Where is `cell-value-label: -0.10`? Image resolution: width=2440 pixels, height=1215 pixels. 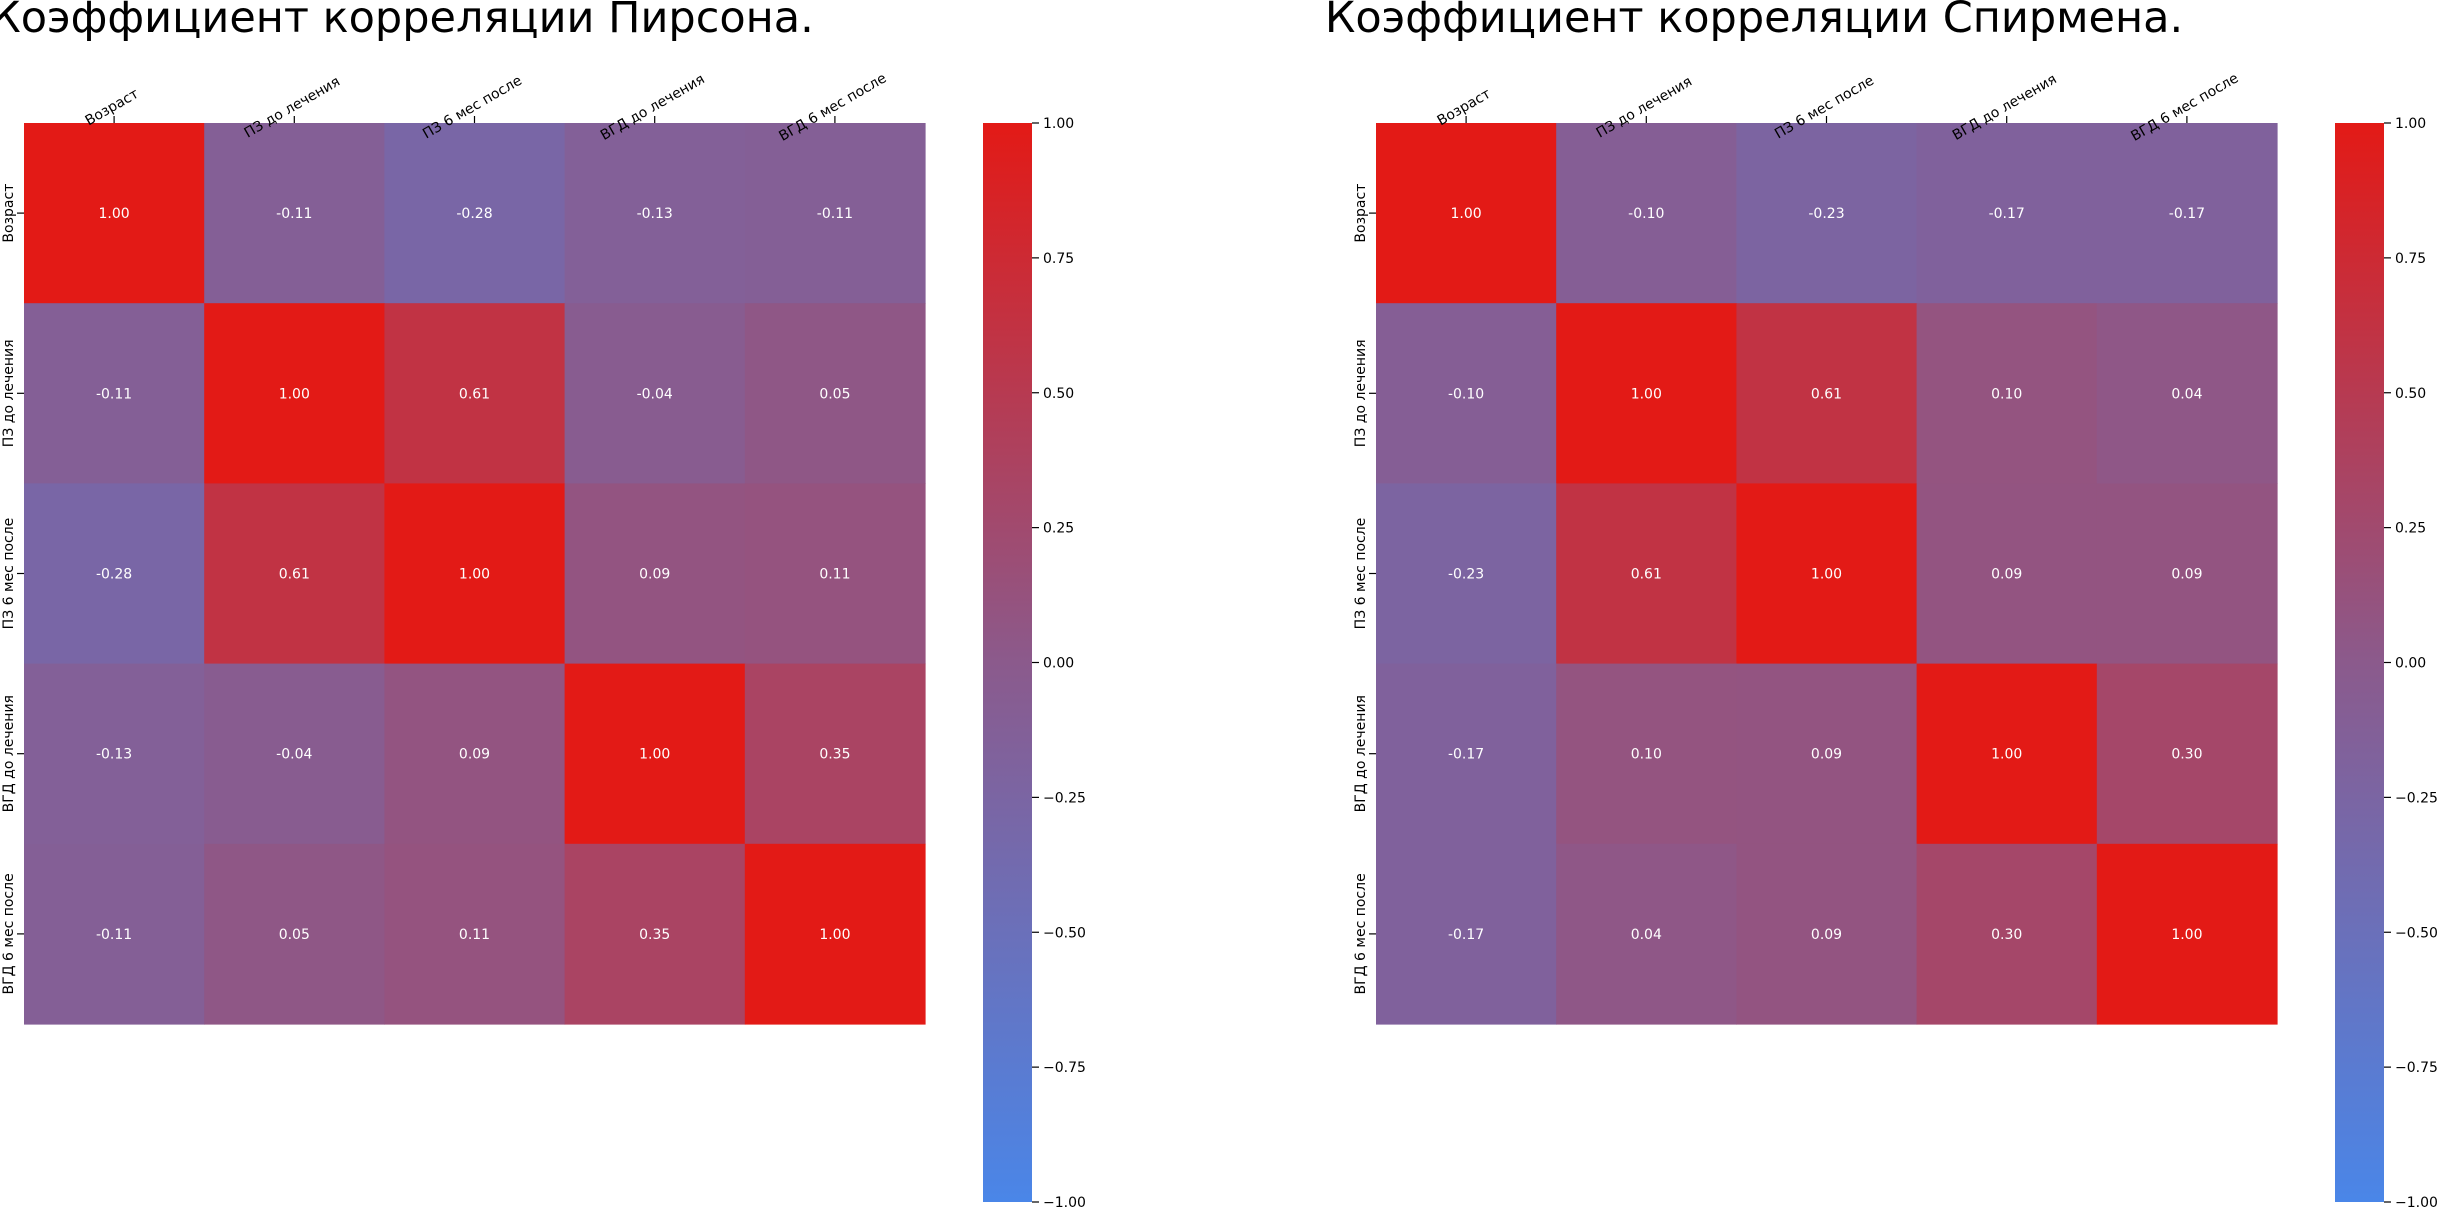 cell-value-label: -0.10 is located at coordinates (1646, 214).